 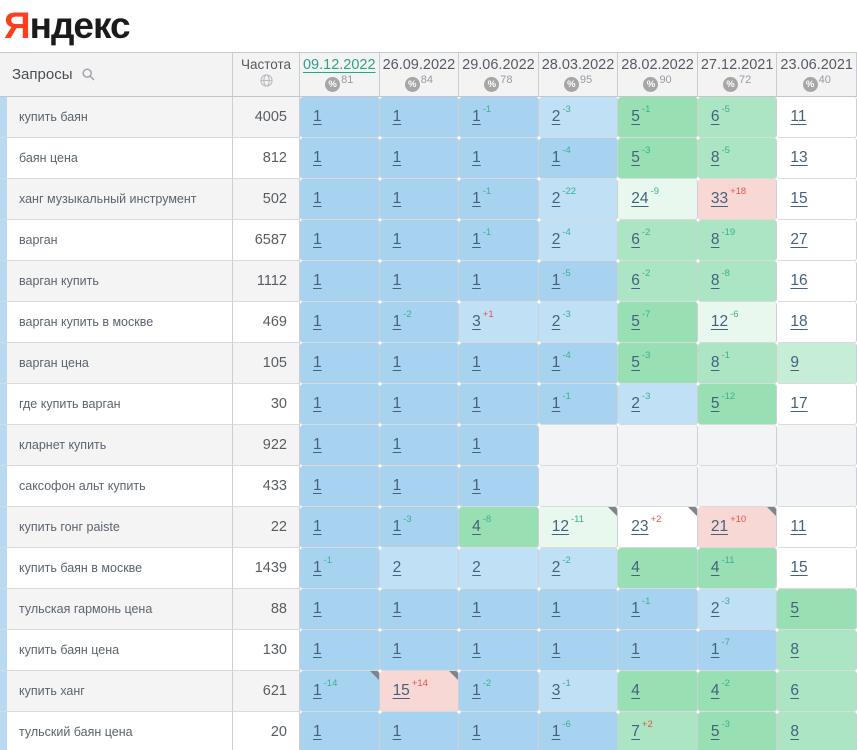 What do you see at coordinates (799, 321) in the screenshot?
I see `position-link: 18` at bounding box center [799, 321].